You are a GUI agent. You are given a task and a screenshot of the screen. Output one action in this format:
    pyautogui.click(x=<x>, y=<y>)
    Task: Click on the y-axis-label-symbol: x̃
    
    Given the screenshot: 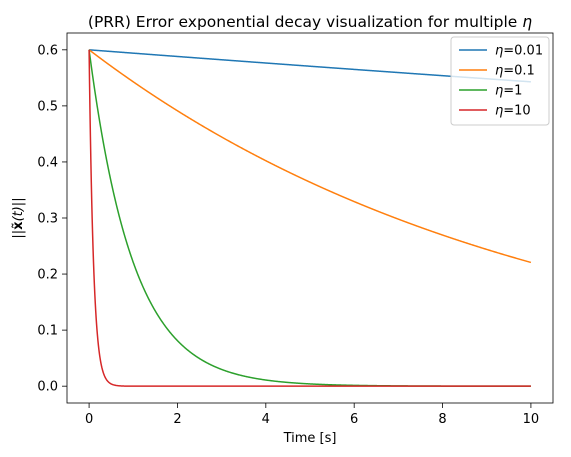 What is the action you would take?
    pyautogui.click(x=18, y=225)
    